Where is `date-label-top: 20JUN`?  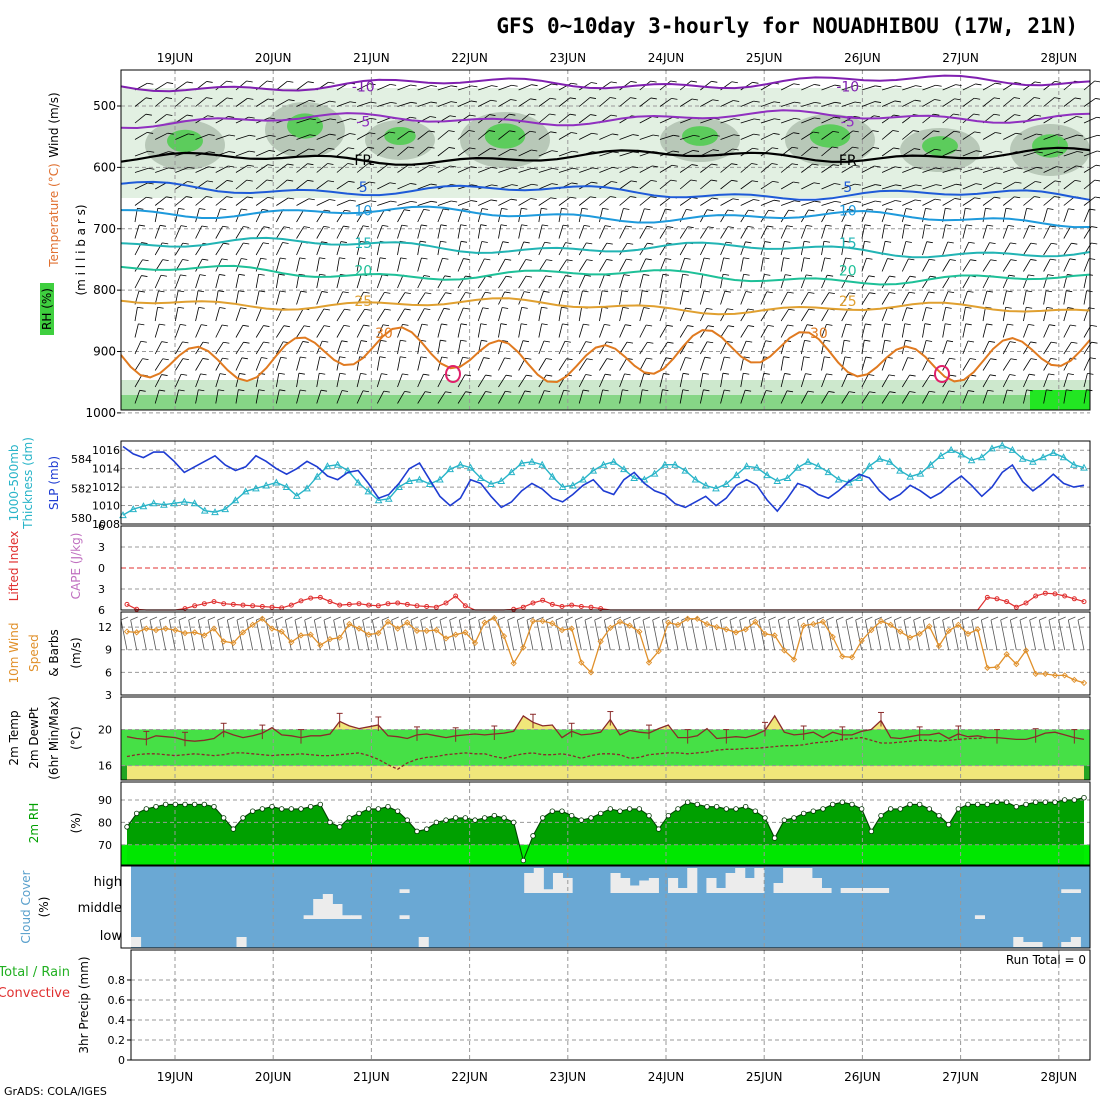 date-label-top: 20JUN is located at coordinates (273, 58).